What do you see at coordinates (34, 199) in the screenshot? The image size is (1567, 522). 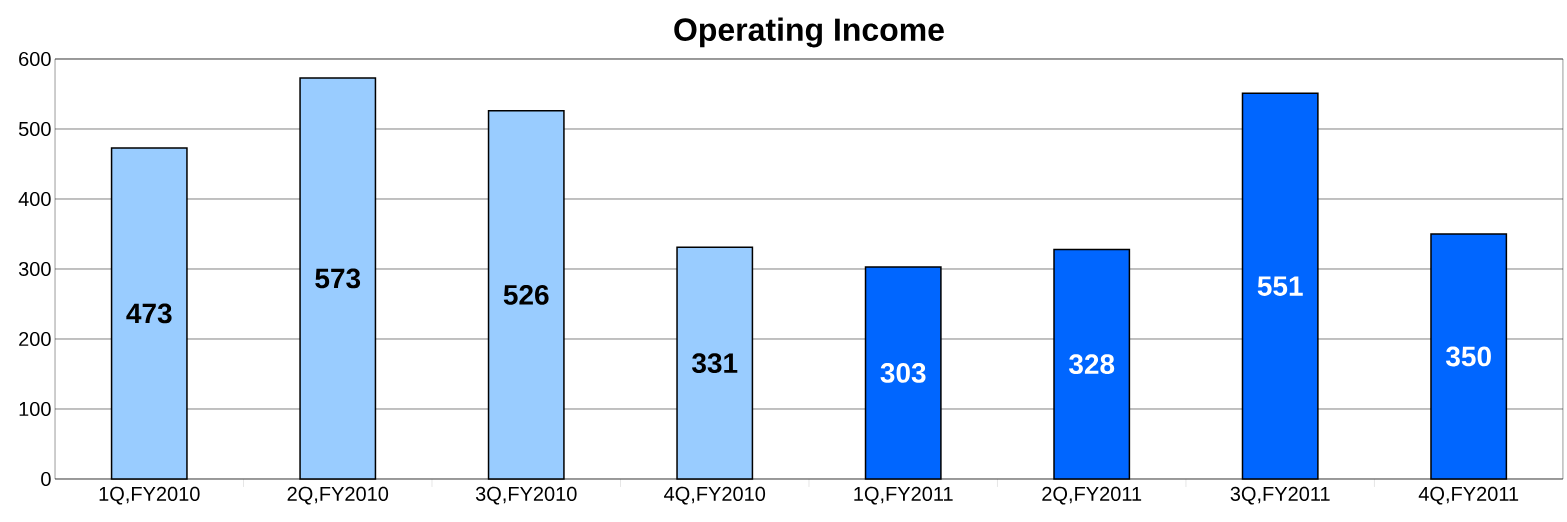 I see `y-tick-label: 400` at bounding box center [34, 199].